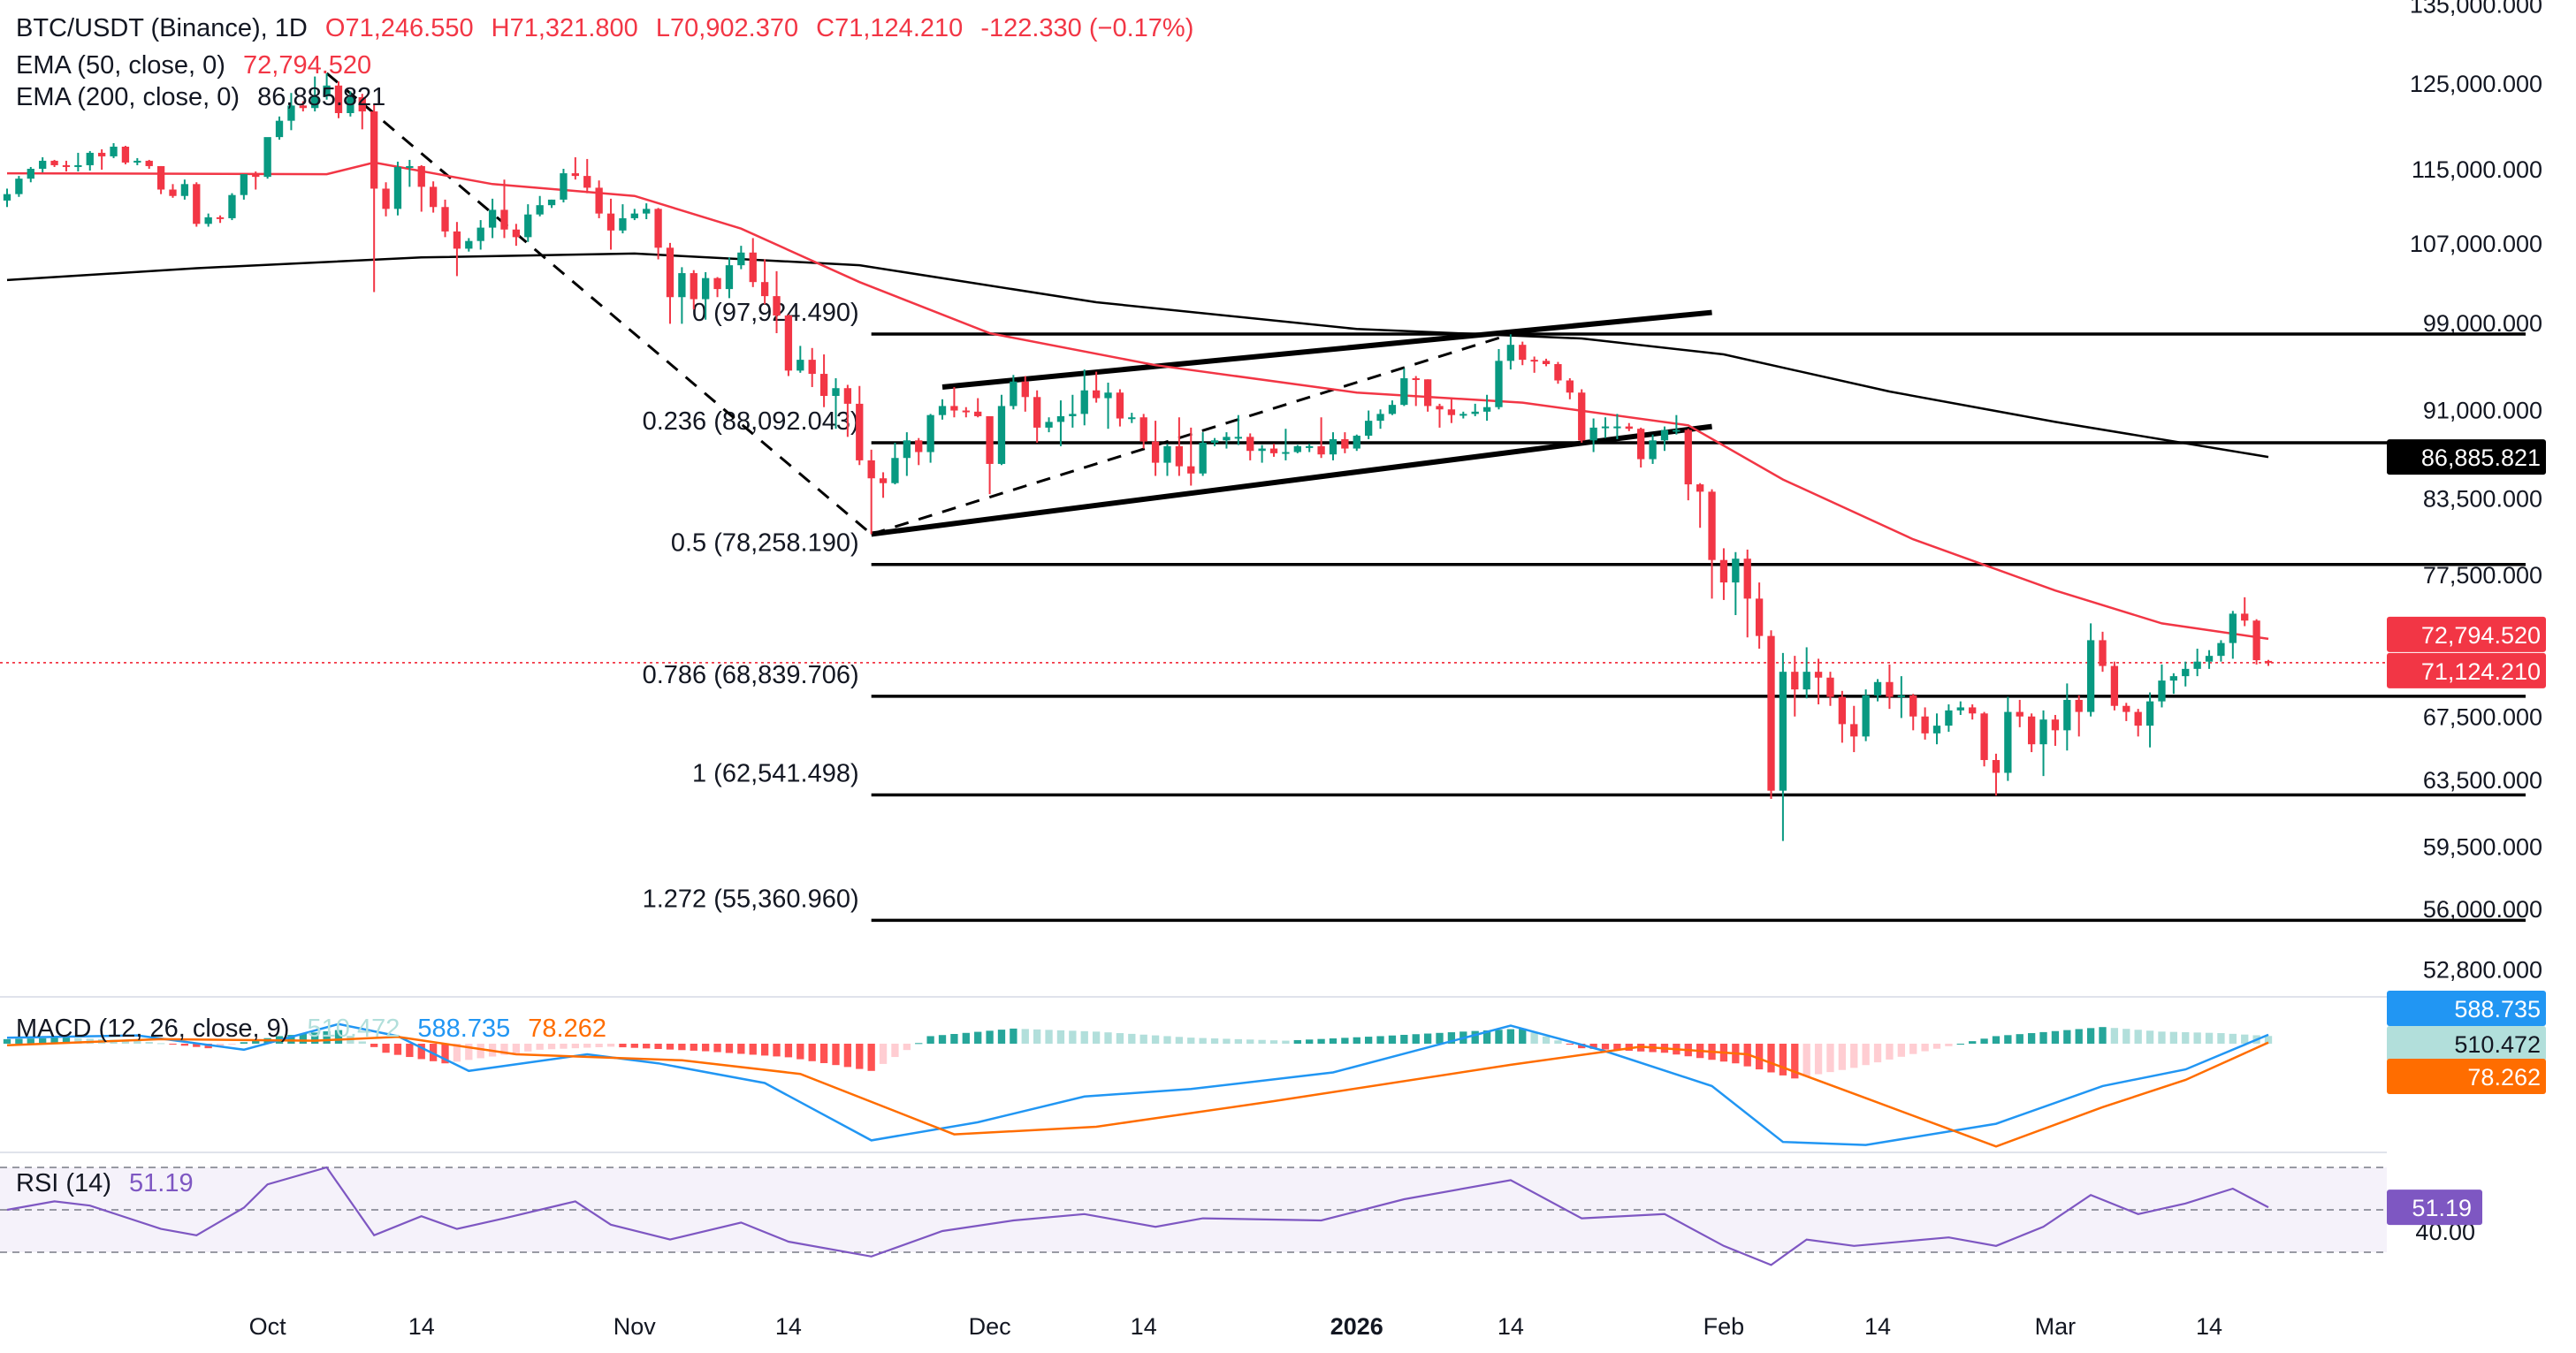 Image resolution: width=2576 pixels, height=1353 pixels. I want to click on ema200-label: EMA (200, close, 0), so click(128, 97).